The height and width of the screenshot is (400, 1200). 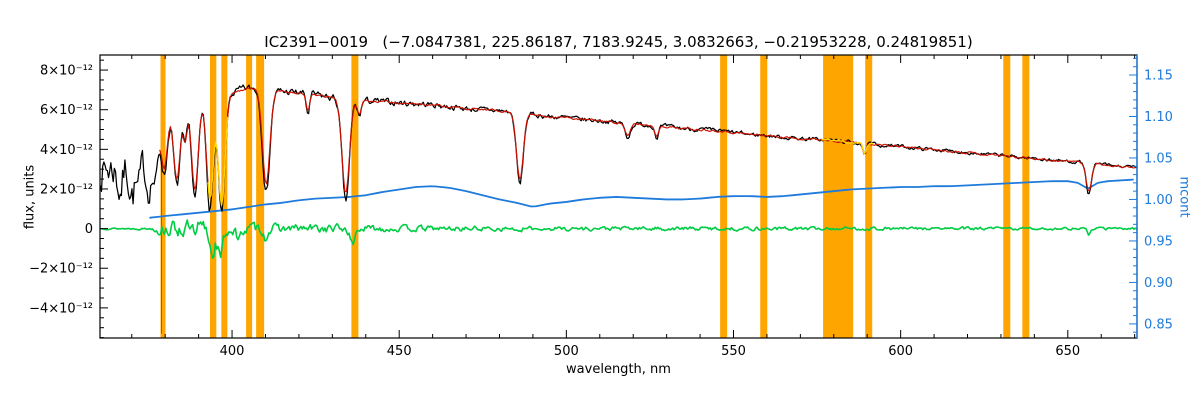 What do you see at coordinates (1158, 283) in the screenshot?
I see `tick-label: 0.90` at bounding box center [1158, 283].